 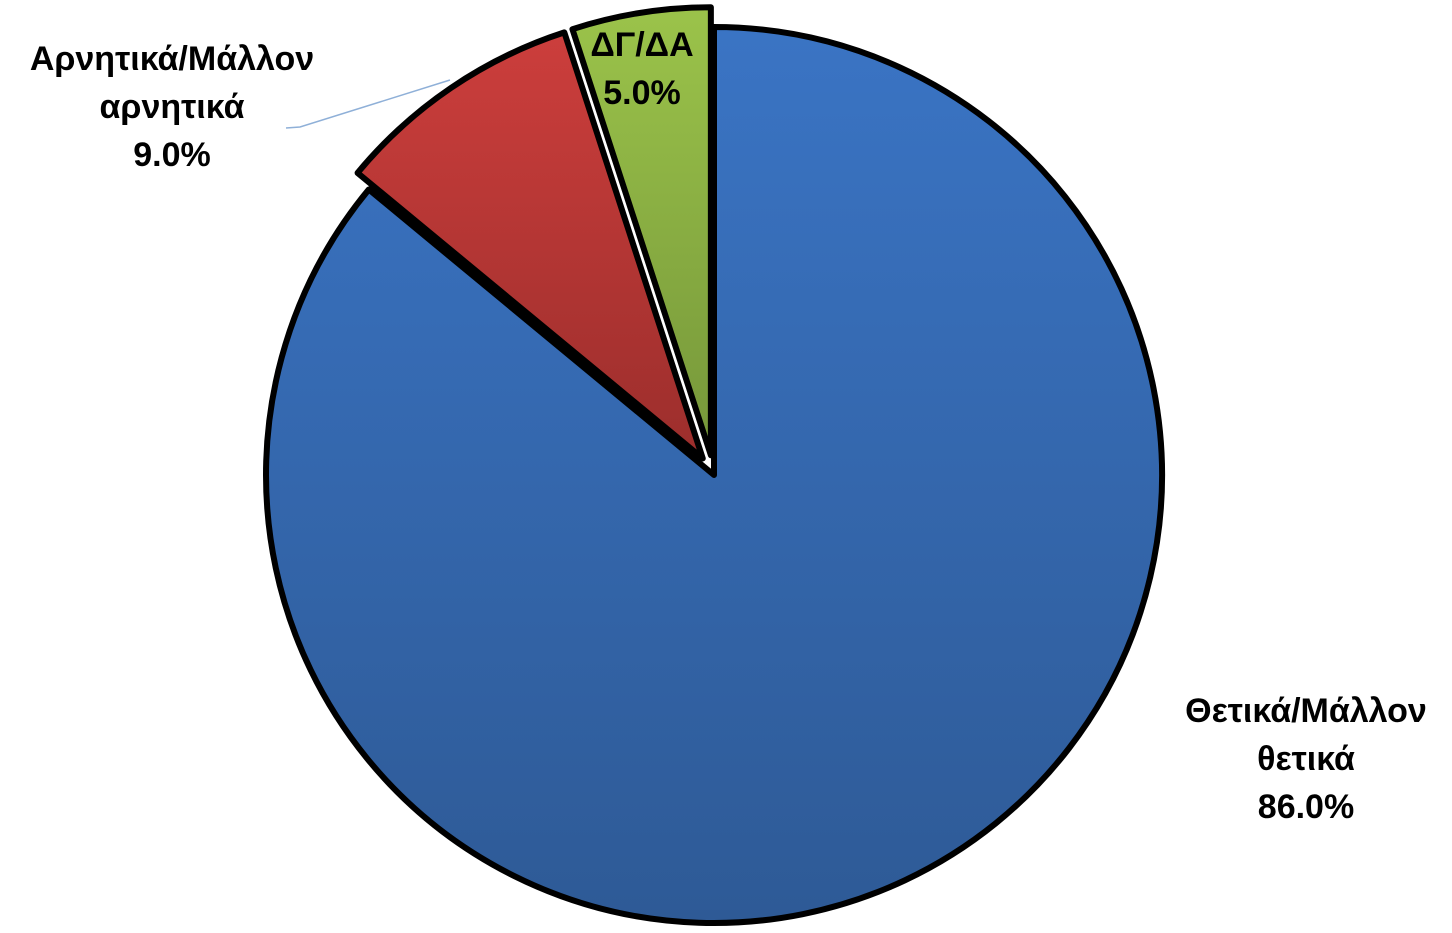 I want to click on slice-value-positive: 86.0%, so click(x=1306, y=807).